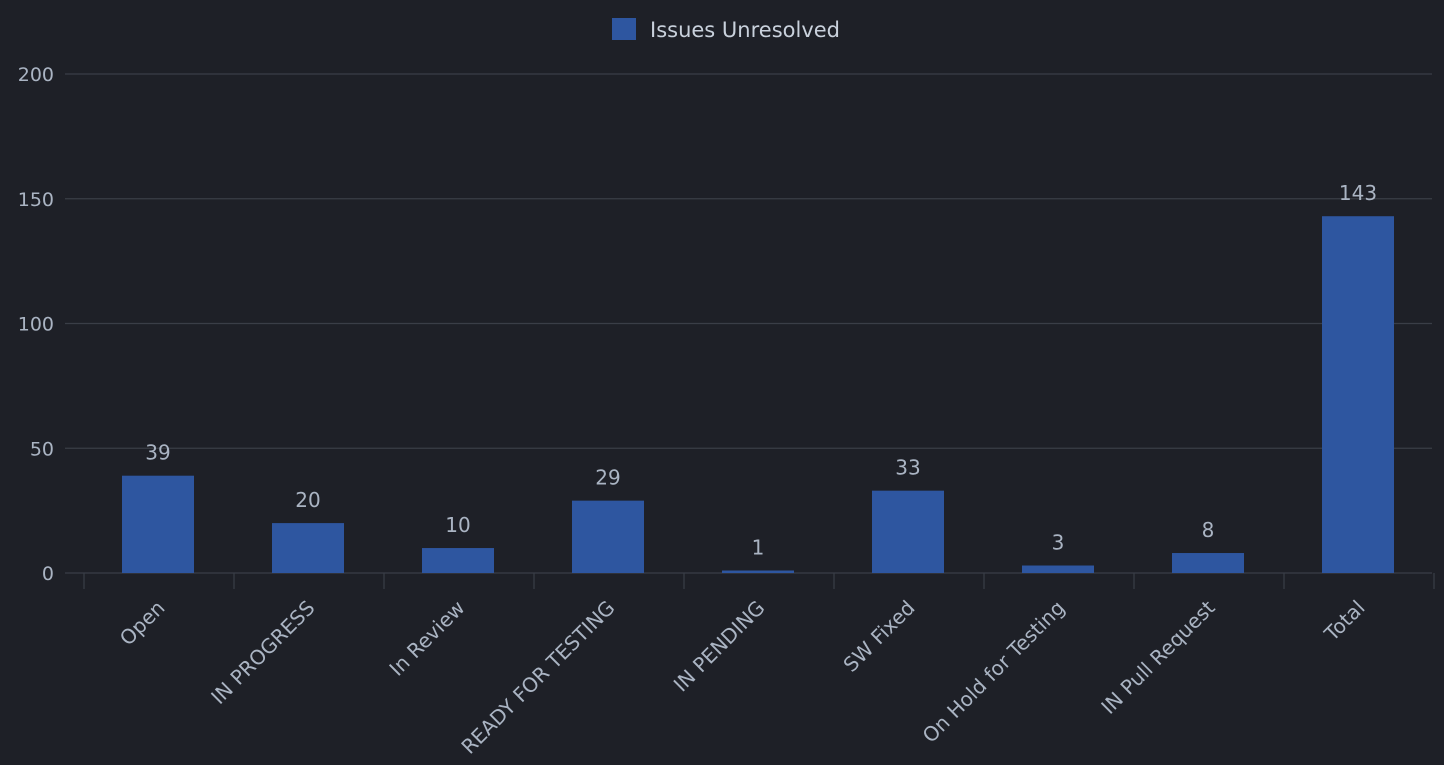 This screenshot has height=765, width=1444. What do you see at coordinates (36, 200) in the screenshot?
I see `y-tick-label: 150` at bounding box center [36, 200].